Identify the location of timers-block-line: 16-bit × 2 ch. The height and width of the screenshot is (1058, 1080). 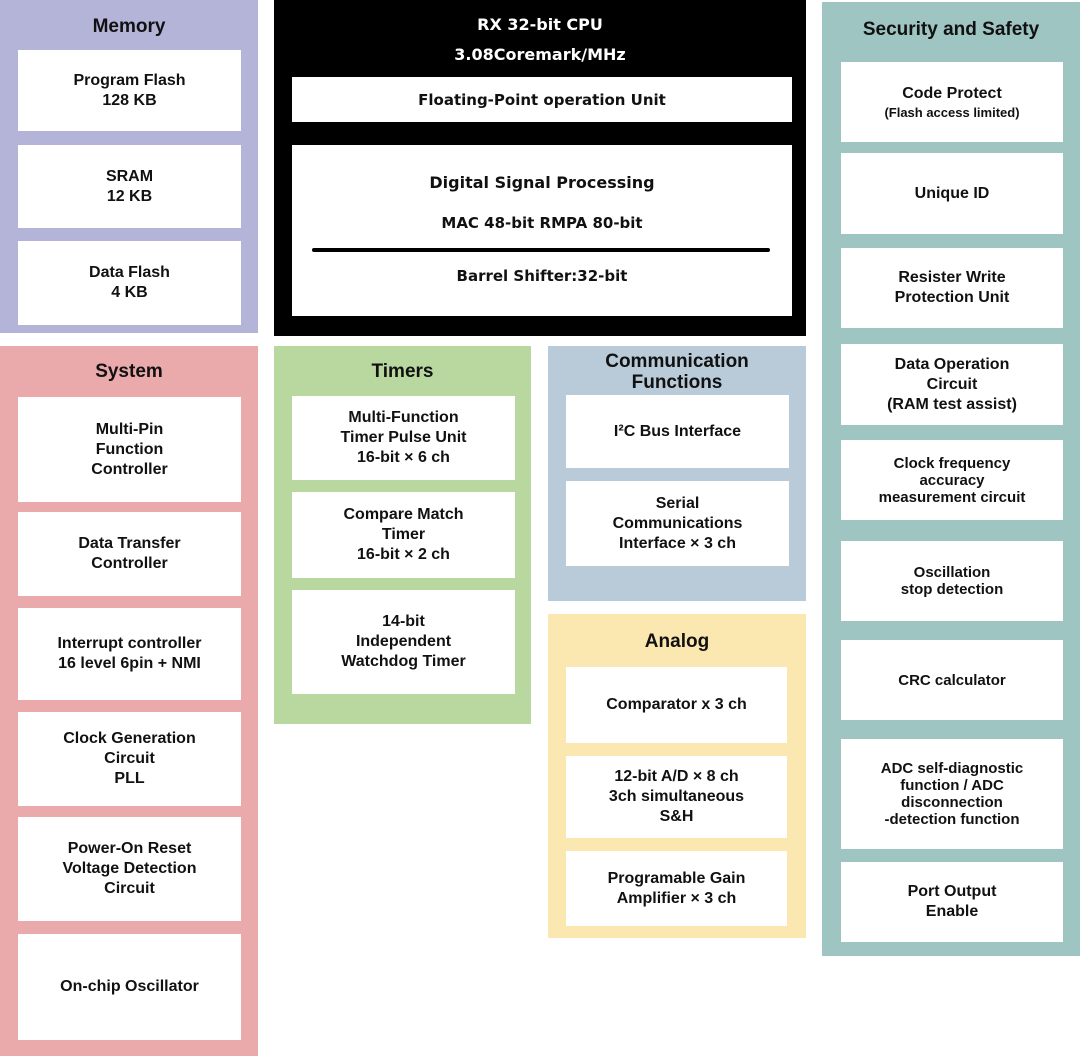
(403, 554).